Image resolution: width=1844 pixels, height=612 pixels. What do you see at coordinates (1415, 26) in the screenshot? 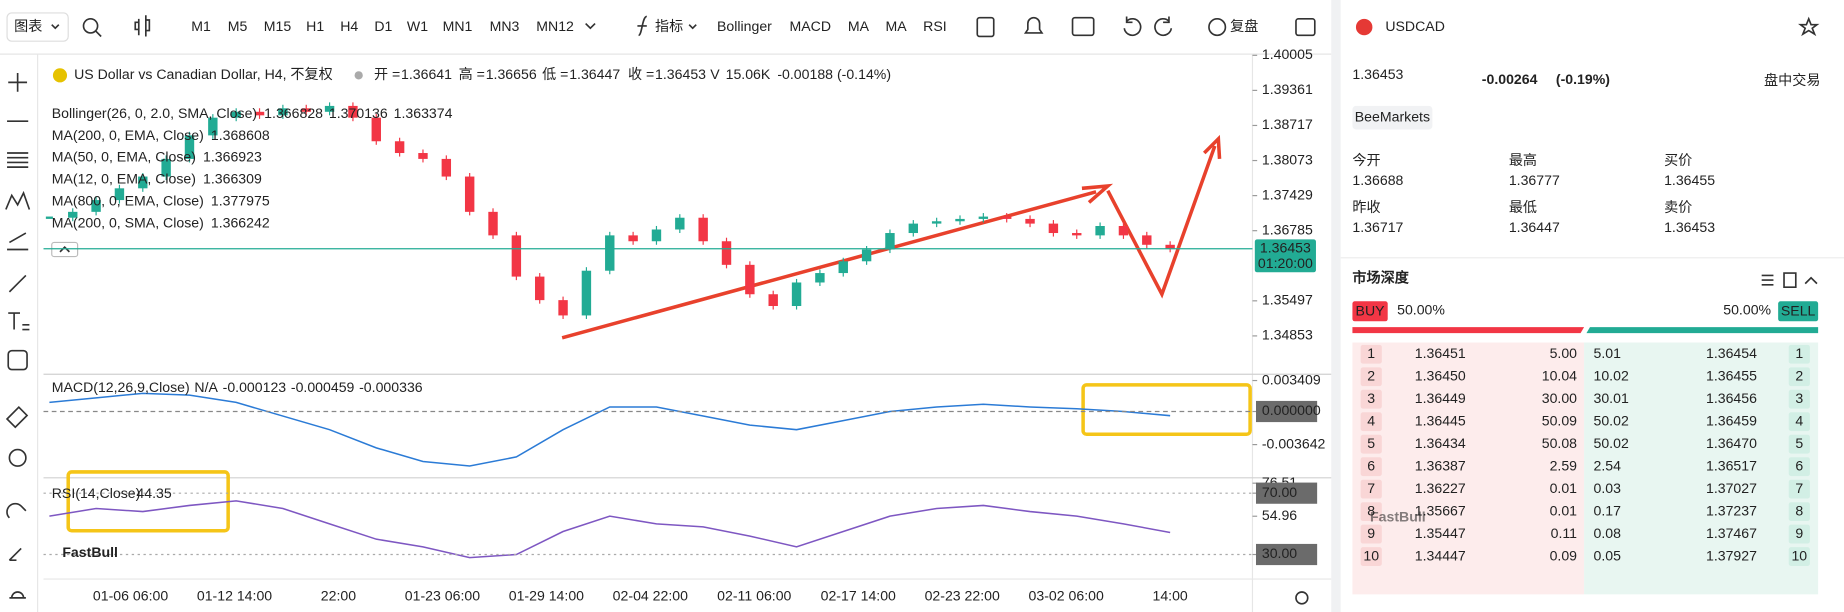
I see `symbol: USDCAD` at bounding box center [1415, 26].